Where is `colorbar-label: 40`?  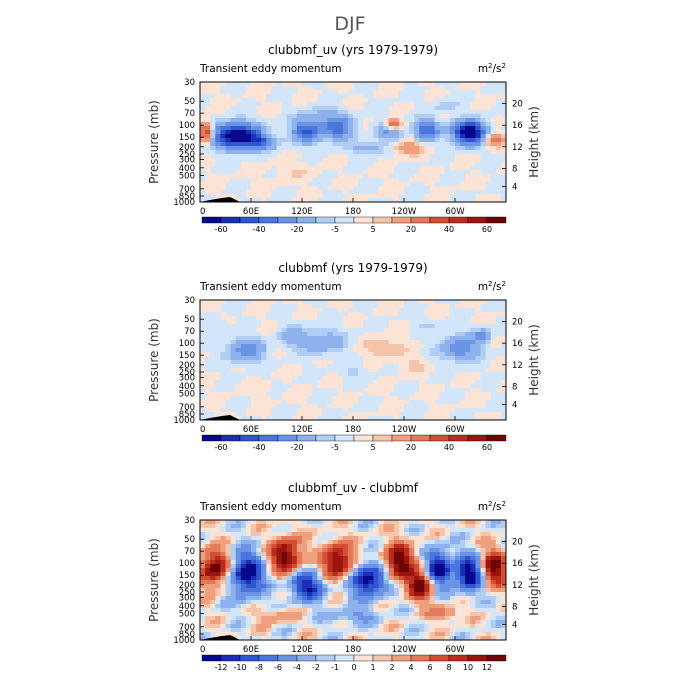 colorbar-label: 40 is located at coordinates (449, 447).